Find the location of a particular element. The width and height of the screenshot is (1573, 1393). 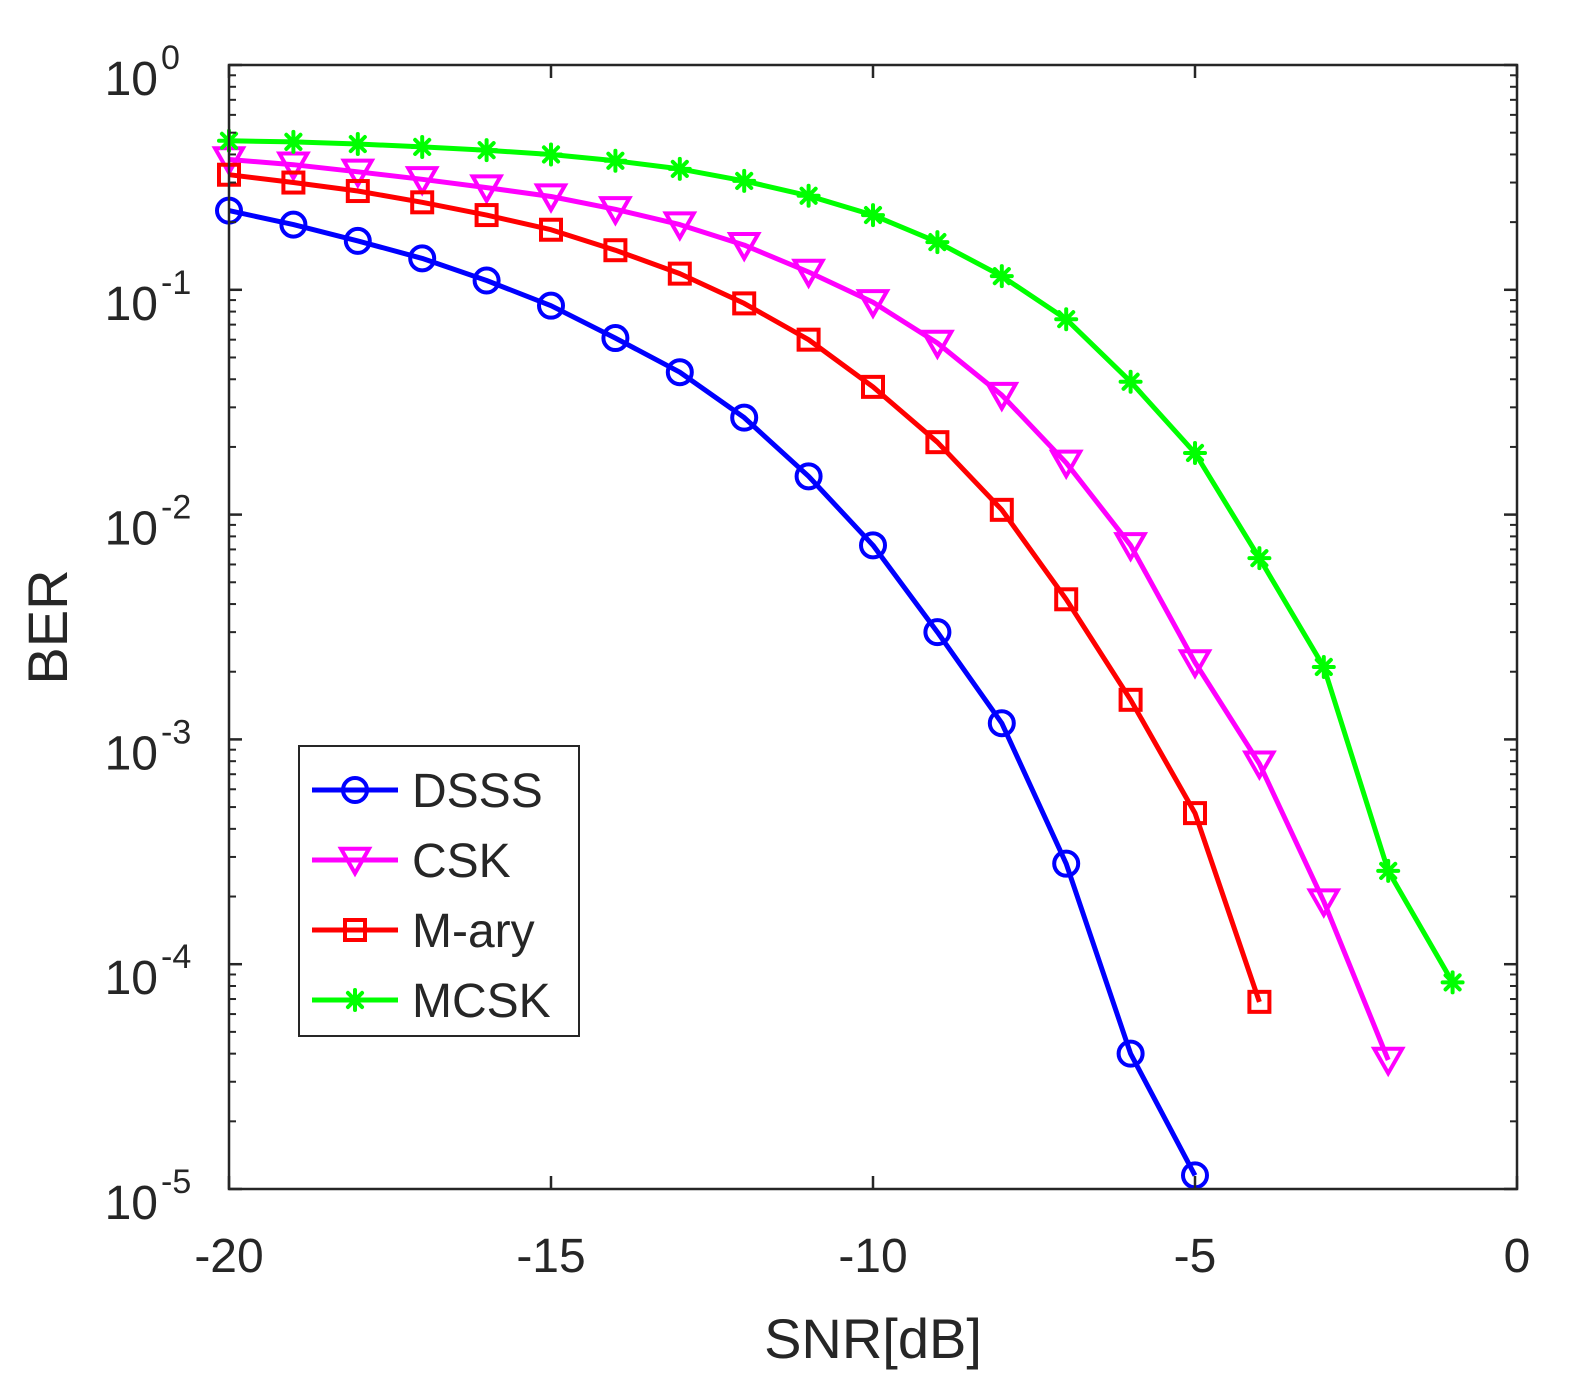

y-tick-label: 10 0 is located at coordinates (142, 72).